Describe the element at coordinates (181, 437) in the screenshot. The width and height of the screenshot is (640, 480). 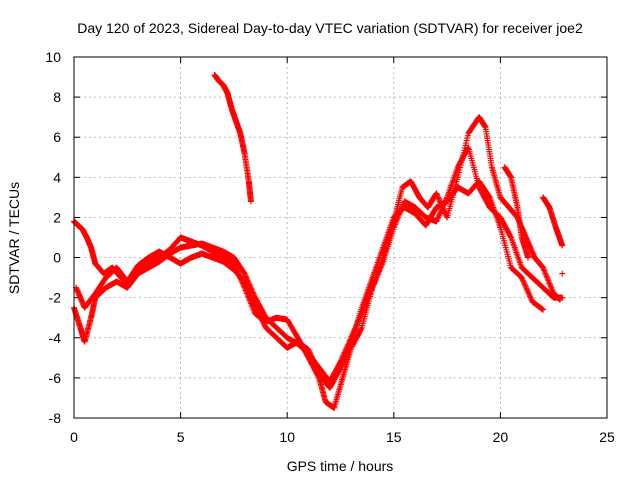
I see `x-tick-label: 5` at that location.